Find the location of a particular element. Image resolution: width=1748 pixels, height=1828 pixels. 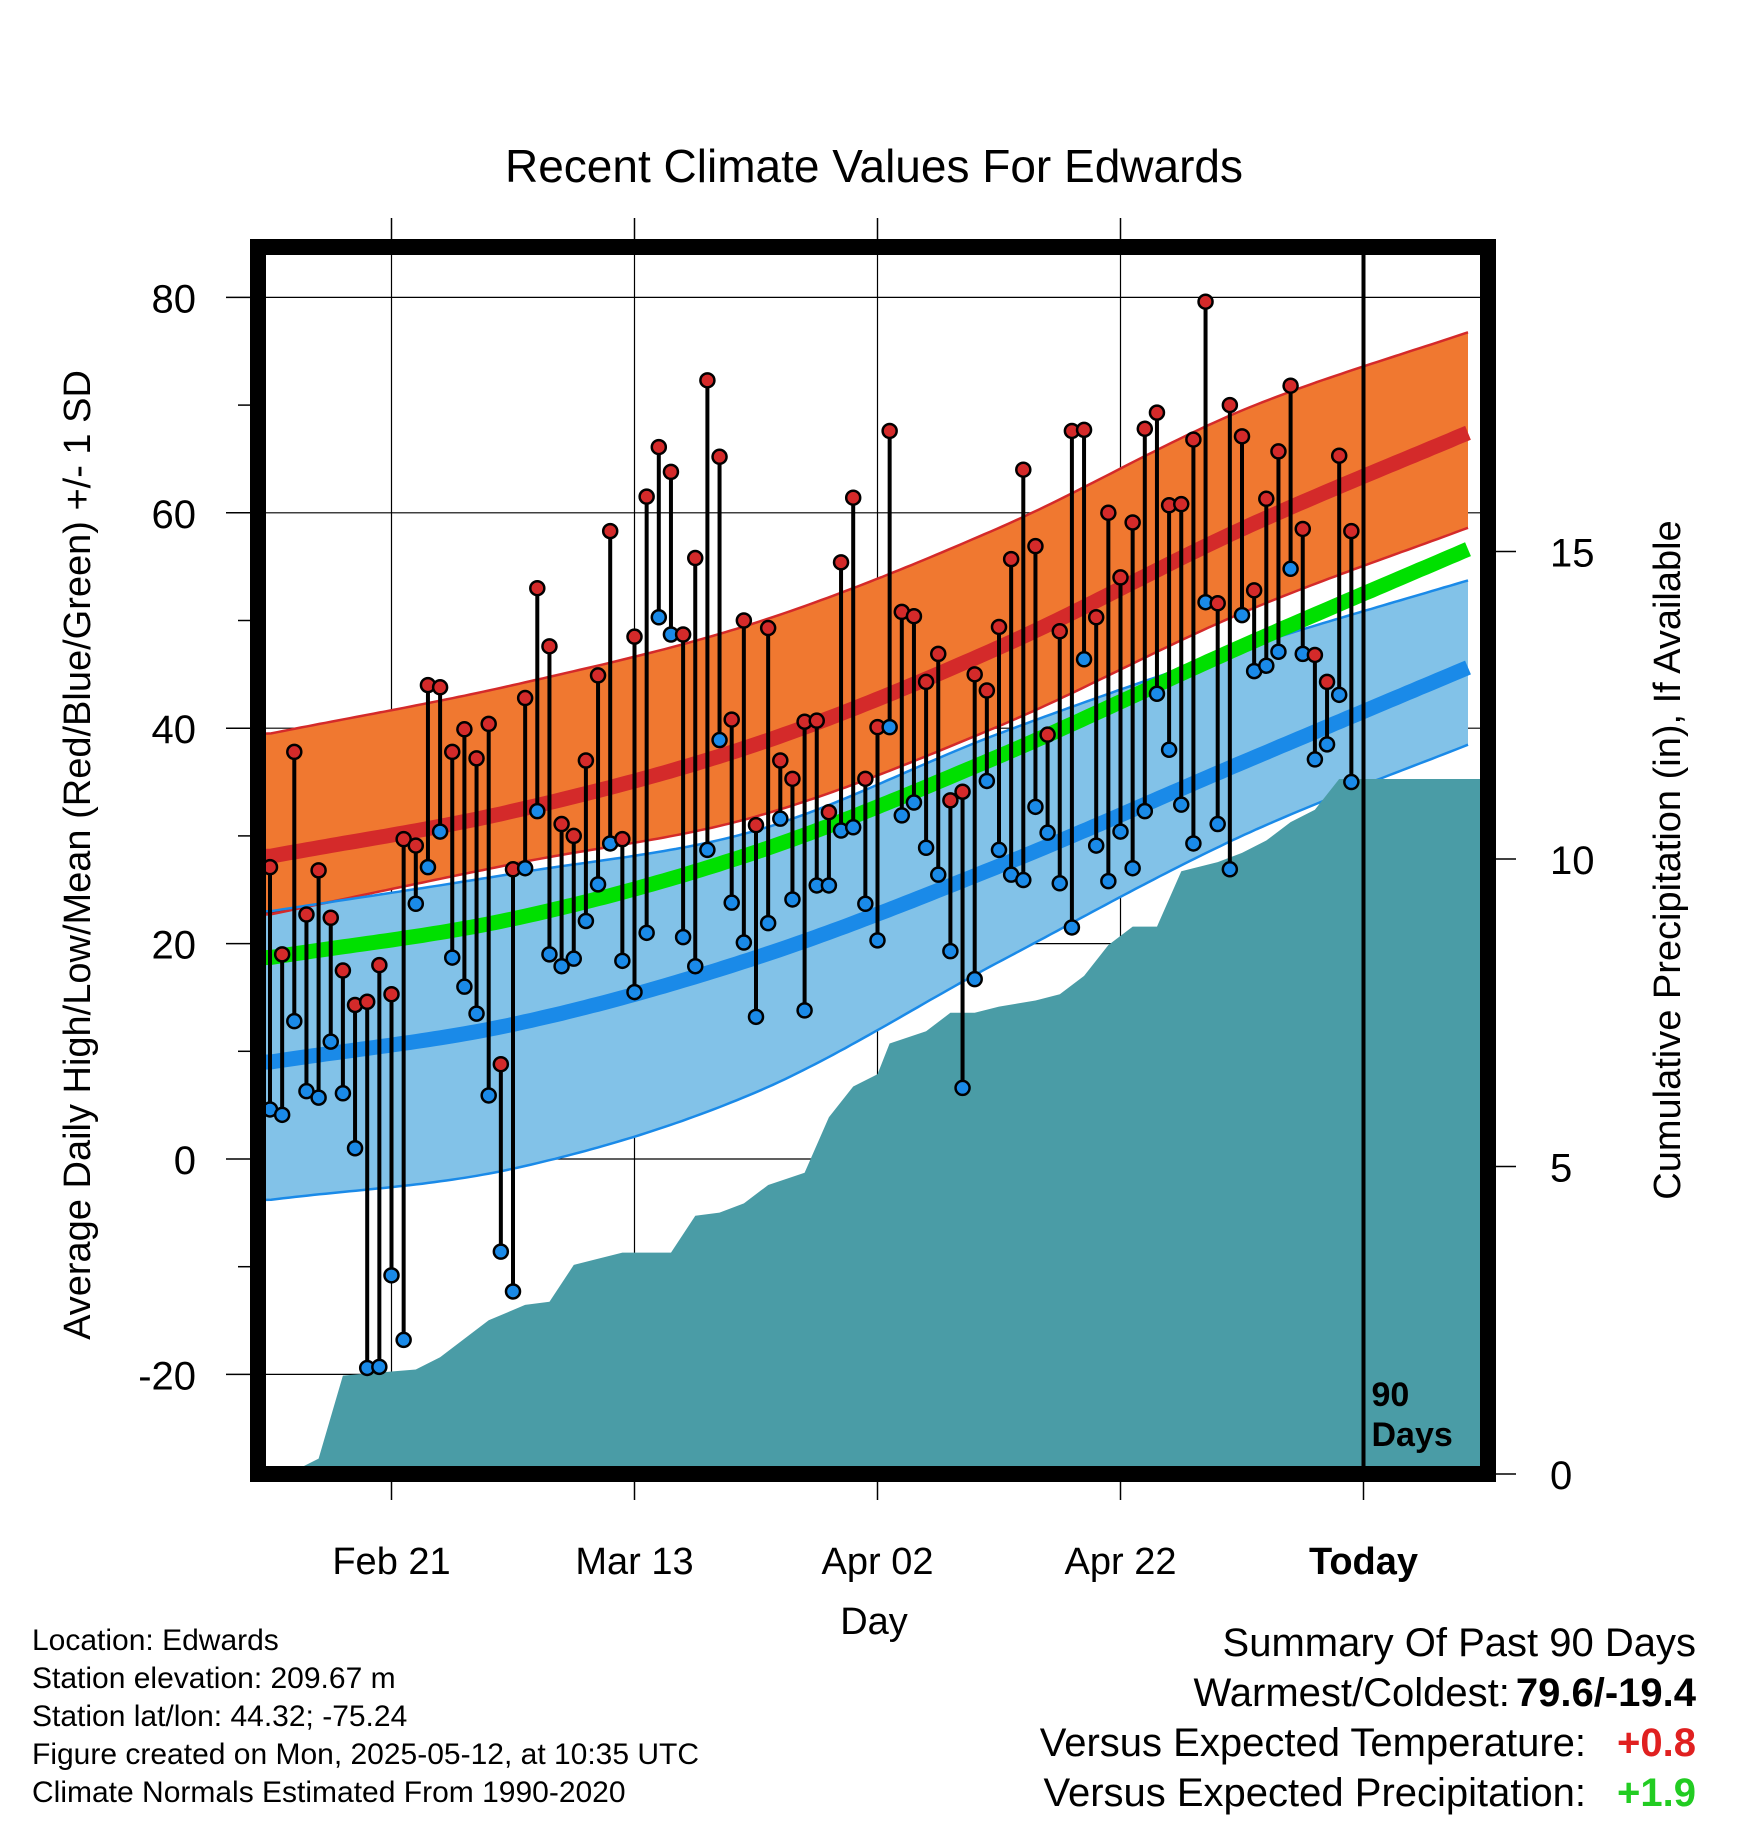

bottom-axis-tick-label: Feb 21 is located at coordinates (391, 1562).